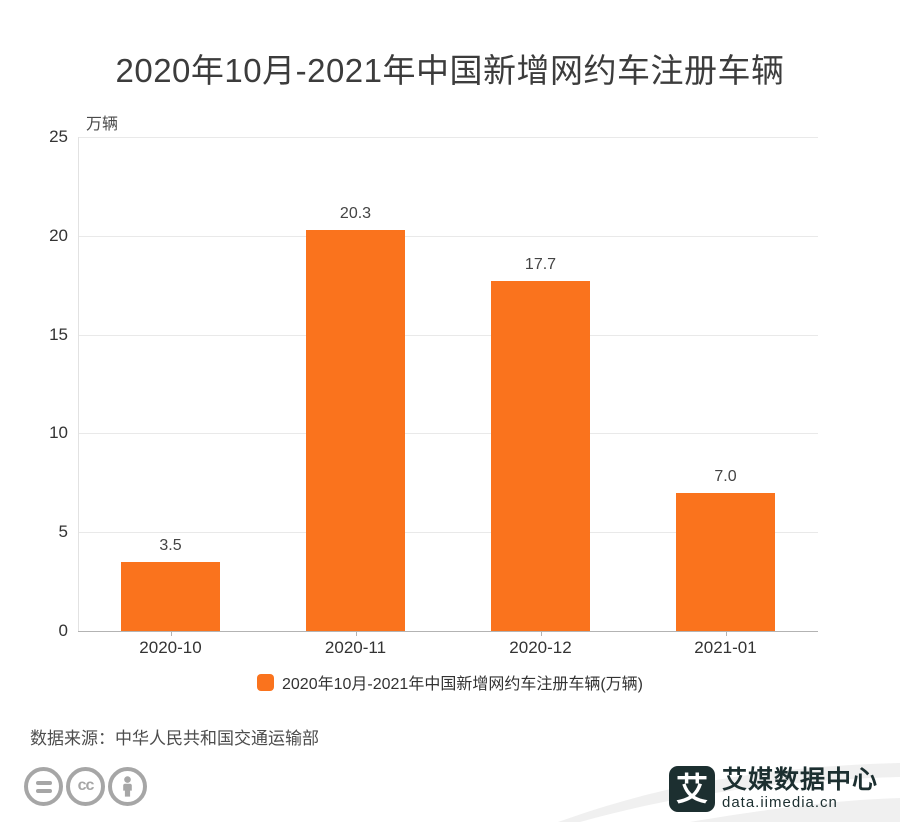 This screenshot has height=822, width=900. What do you see at coordinates (170, 647) in the screenshot?
I see `x-axis-label-2020-10: 2020-10` at bounding box center [170, 647].